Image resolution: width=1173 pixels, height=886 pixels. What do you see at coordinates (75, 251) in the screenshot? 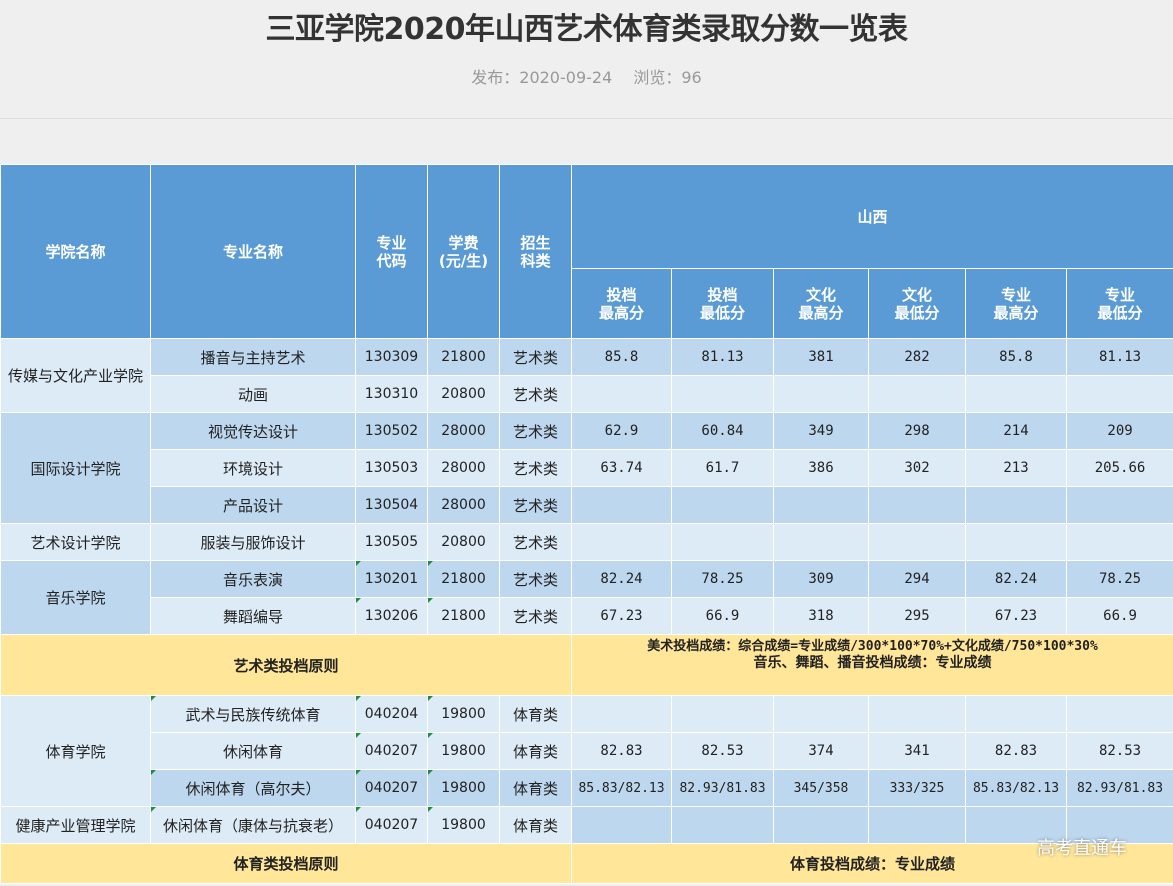
I see `header-college: 学院名称` at bounding box center [75, 251].